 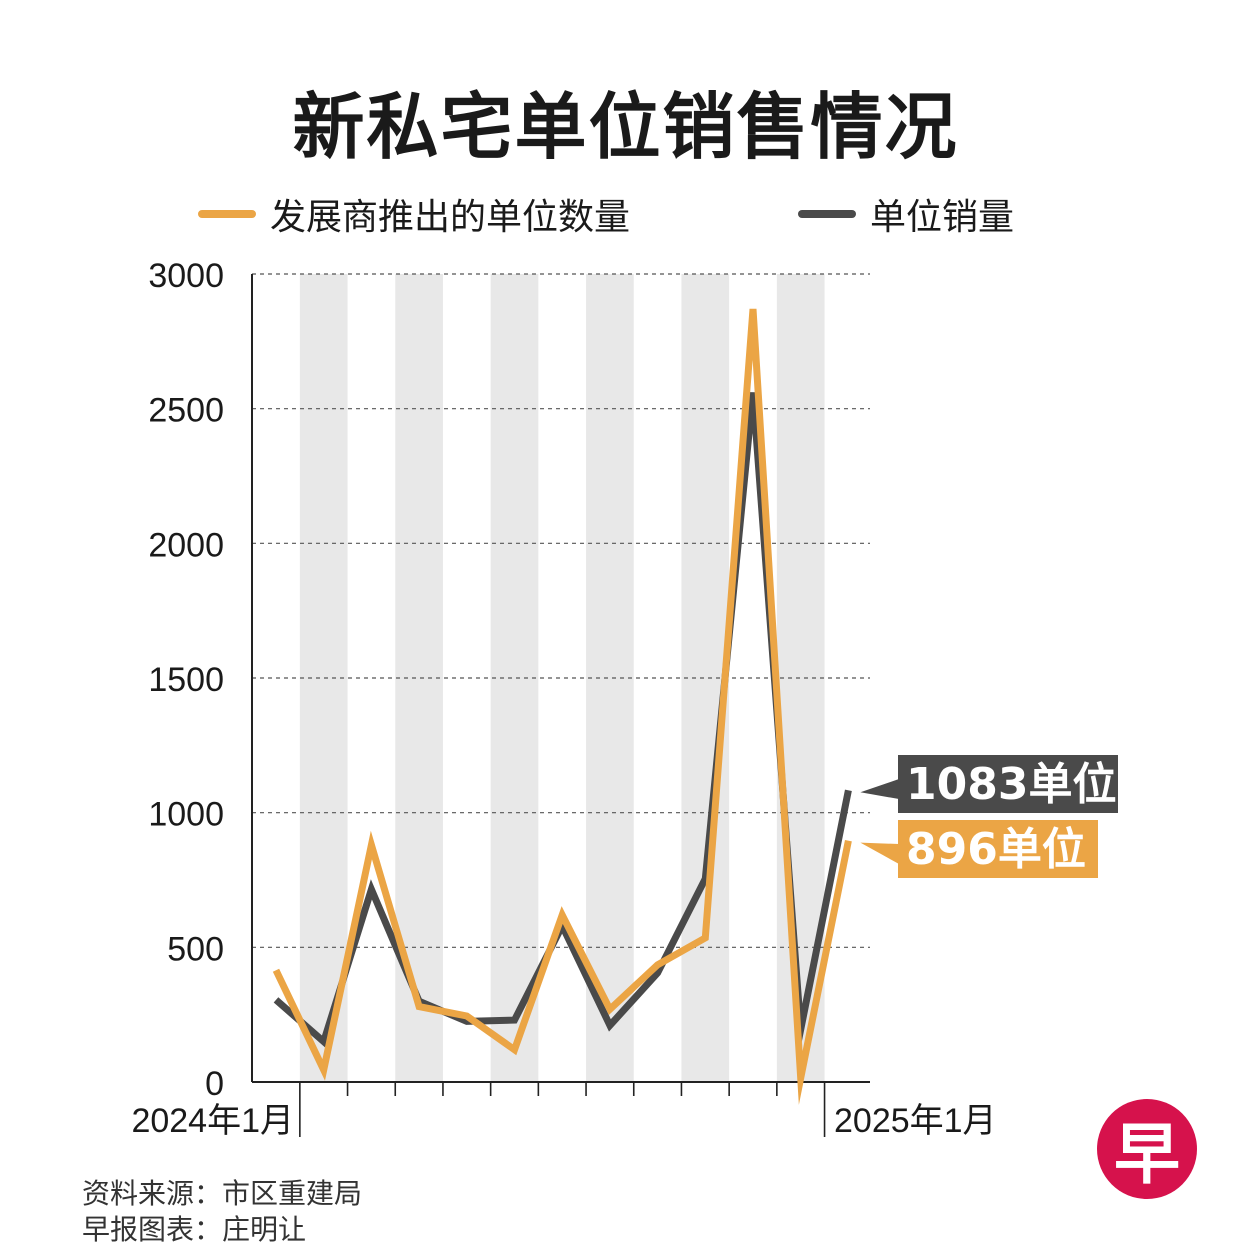 I want to click on legend-label-sold: 单位销量, so click(x=942, y=217).